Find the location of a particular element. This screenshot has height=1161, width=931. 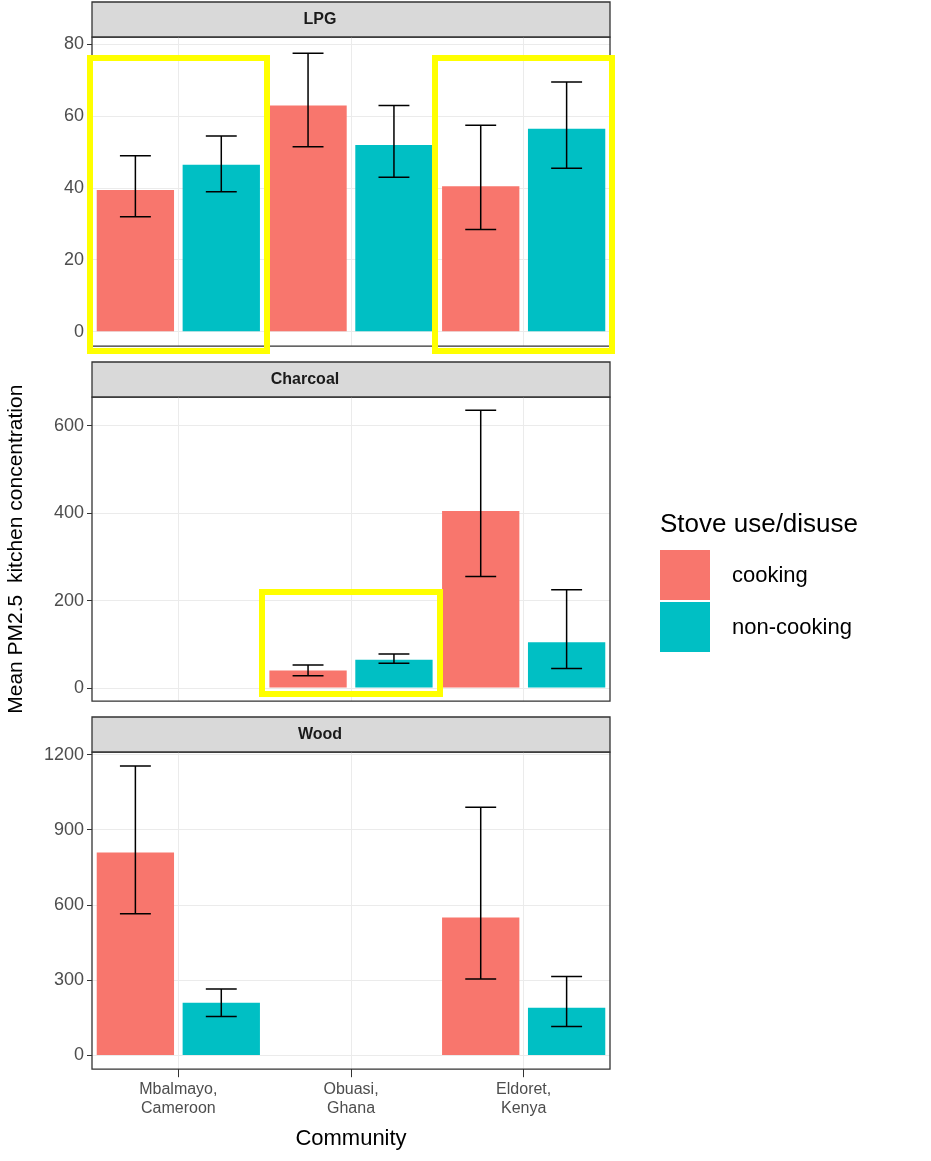

x-tick-label: Eldoret, Kenya is located at coordinates (524, 1098).